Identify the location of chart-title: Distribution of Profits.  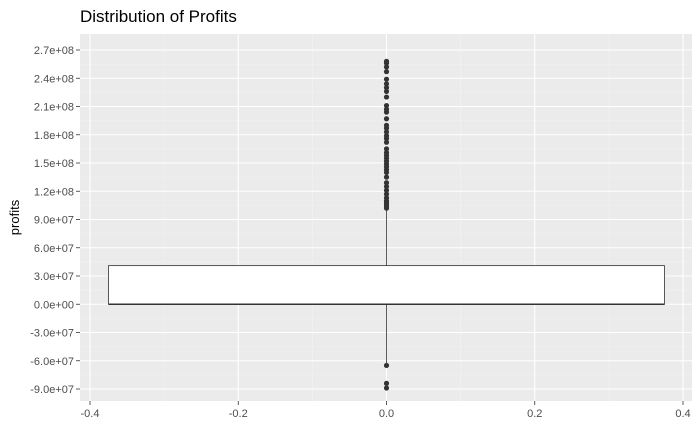
(158, 16).